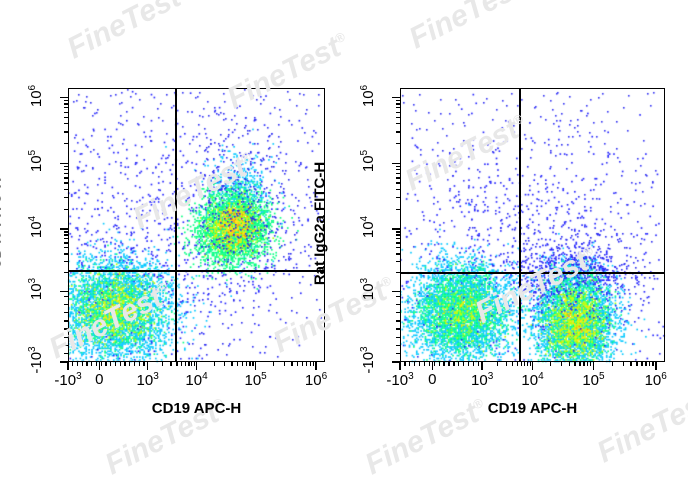  Describe the element at coordinates (320, 223) in the screenshot. I see `y-axis-title-right: Rat IgG2a FITC-H` at that location.